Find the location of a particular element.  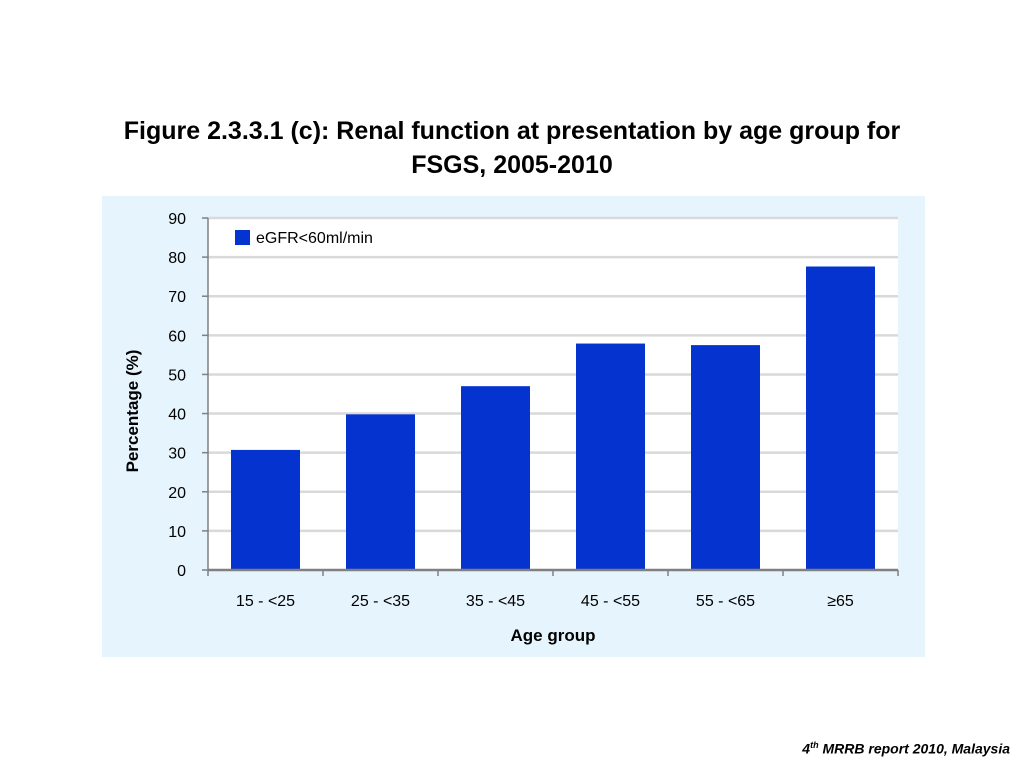

y-tick-label: 80 is located at coordinates (177, 258).